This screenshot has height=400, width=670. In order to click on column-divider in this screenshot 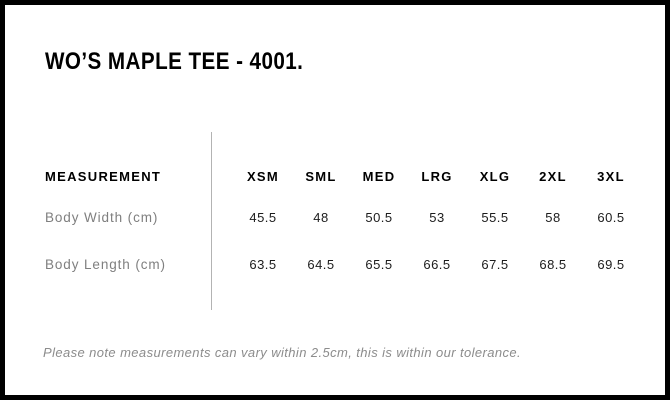, I will do `click(211, 221)`.